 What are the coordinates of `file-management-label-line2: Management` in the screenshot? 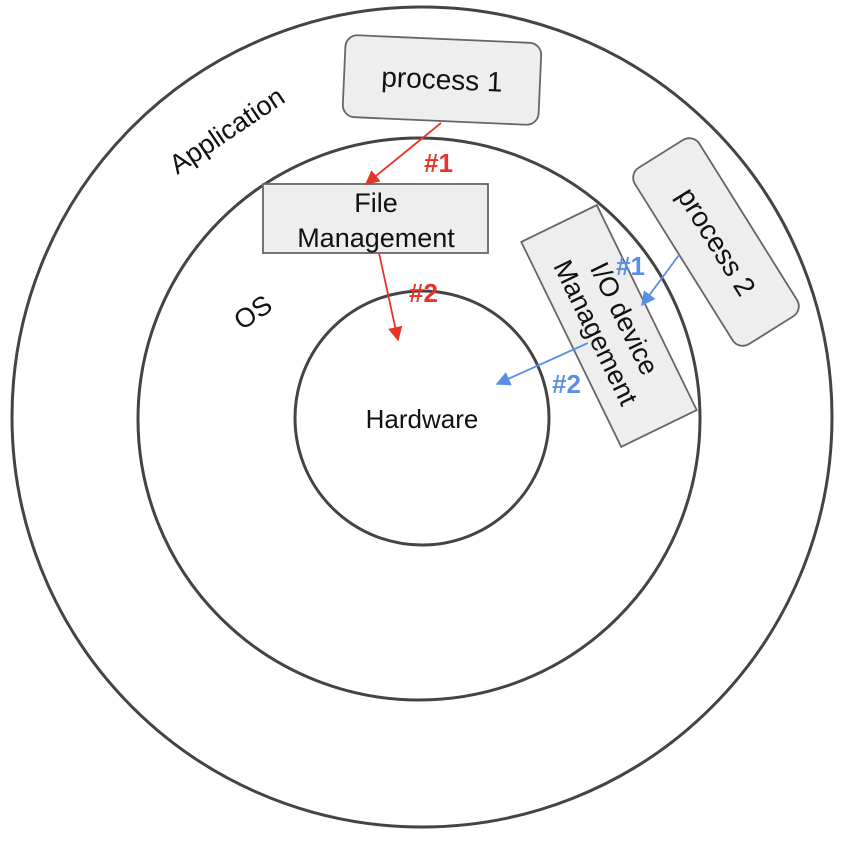 It's located at (376, 238).